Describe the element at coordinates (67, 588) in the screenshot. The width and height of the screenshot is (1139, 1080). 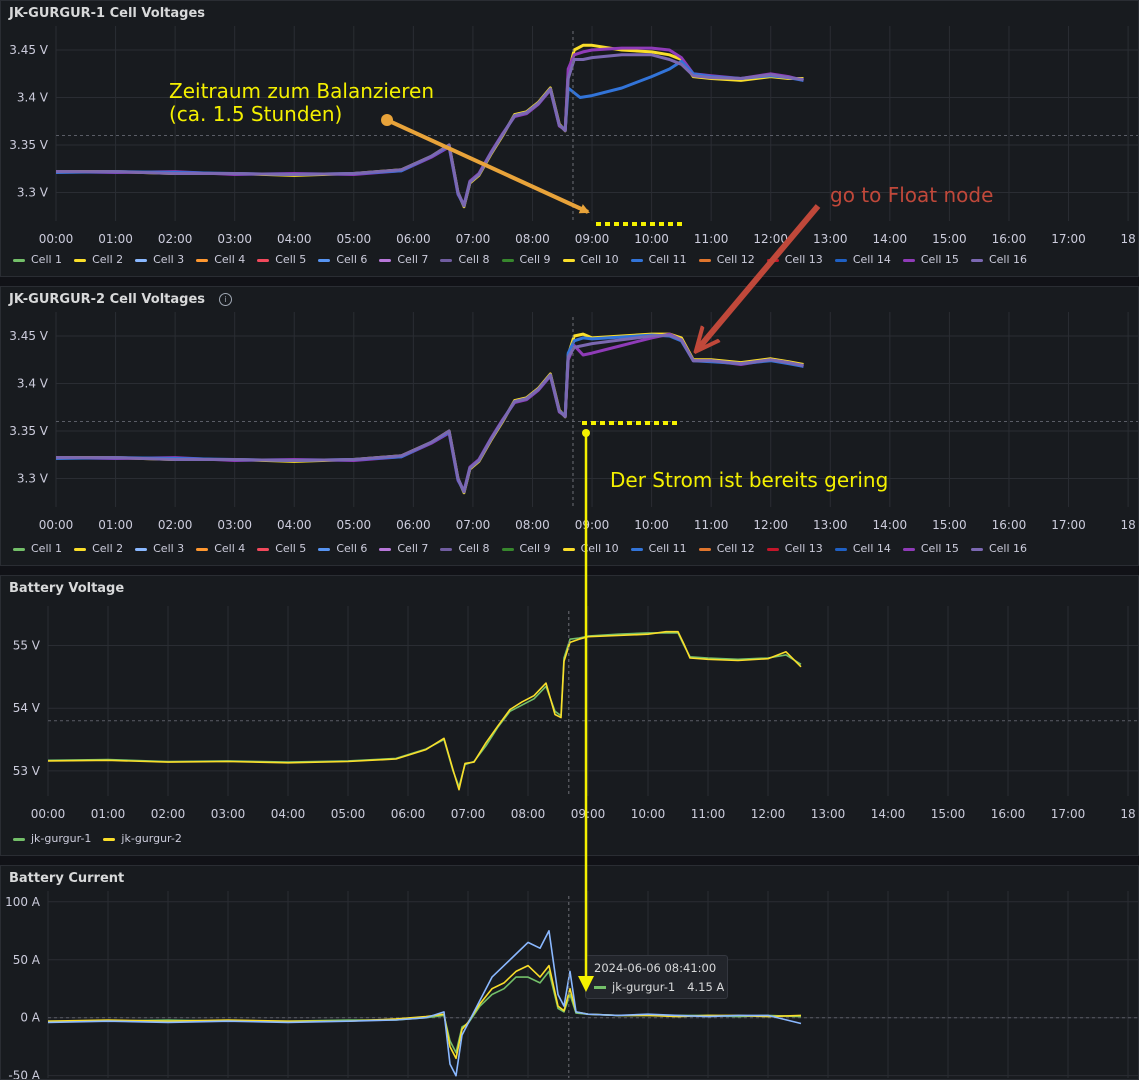
I see `panel-title-3: Battery Voltage` at that location.